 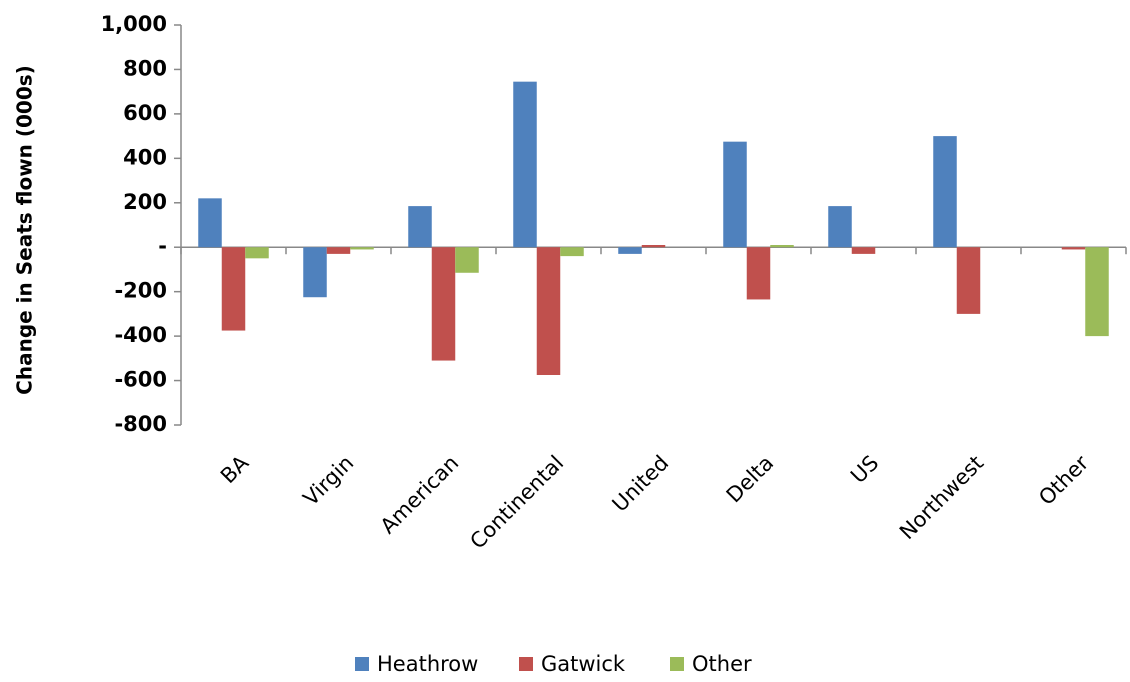 I want to click on x-tick-label: Continental, so click(x=516, y=502).